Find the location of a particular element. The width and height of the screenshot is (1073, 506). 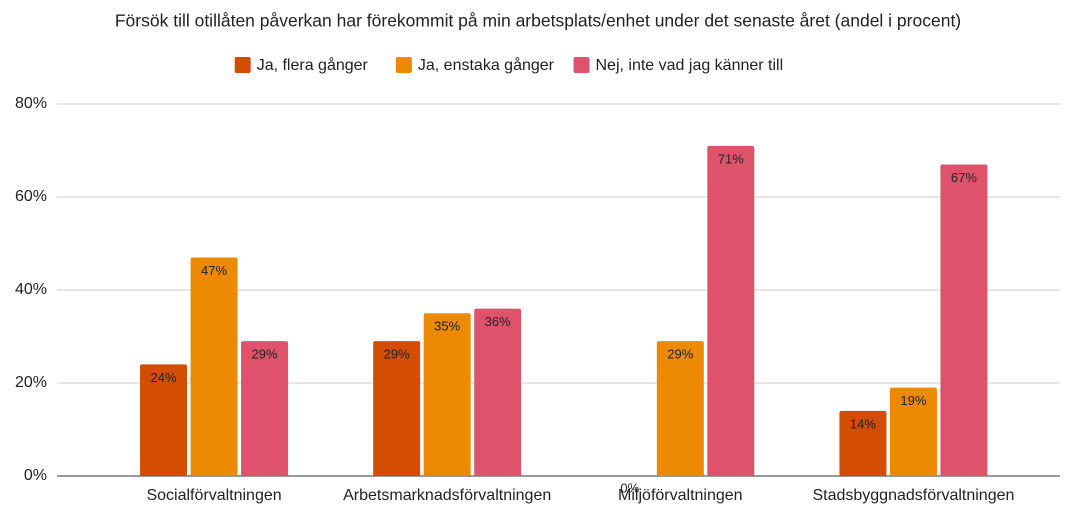

value-label: 0% is located at coordinates (629, 487).